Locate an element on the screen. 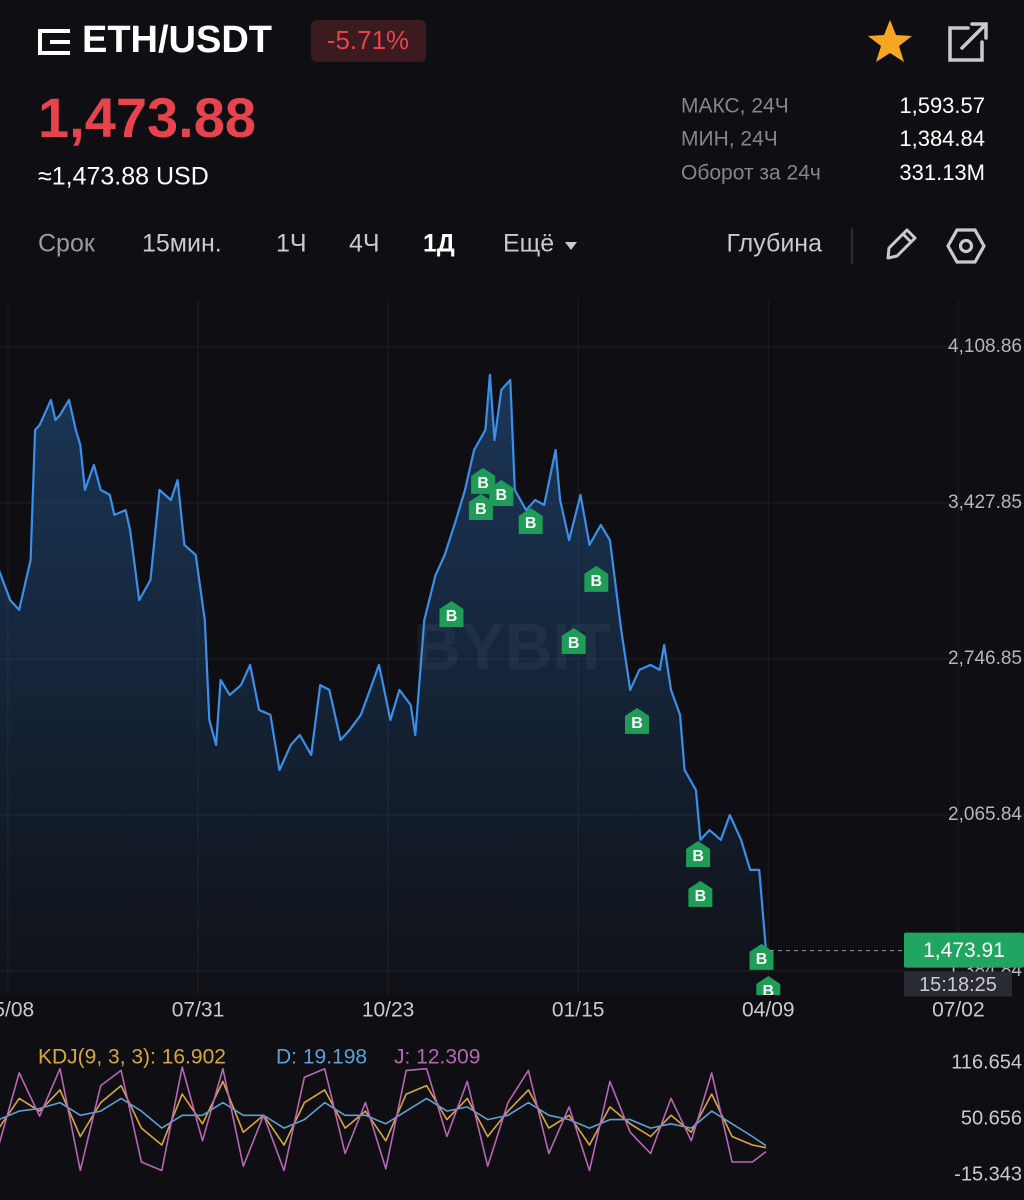 The width and height of the screenshot is (1024, 1200). legend-entry: J: 12.309 is located at coordinates (437, 1057).